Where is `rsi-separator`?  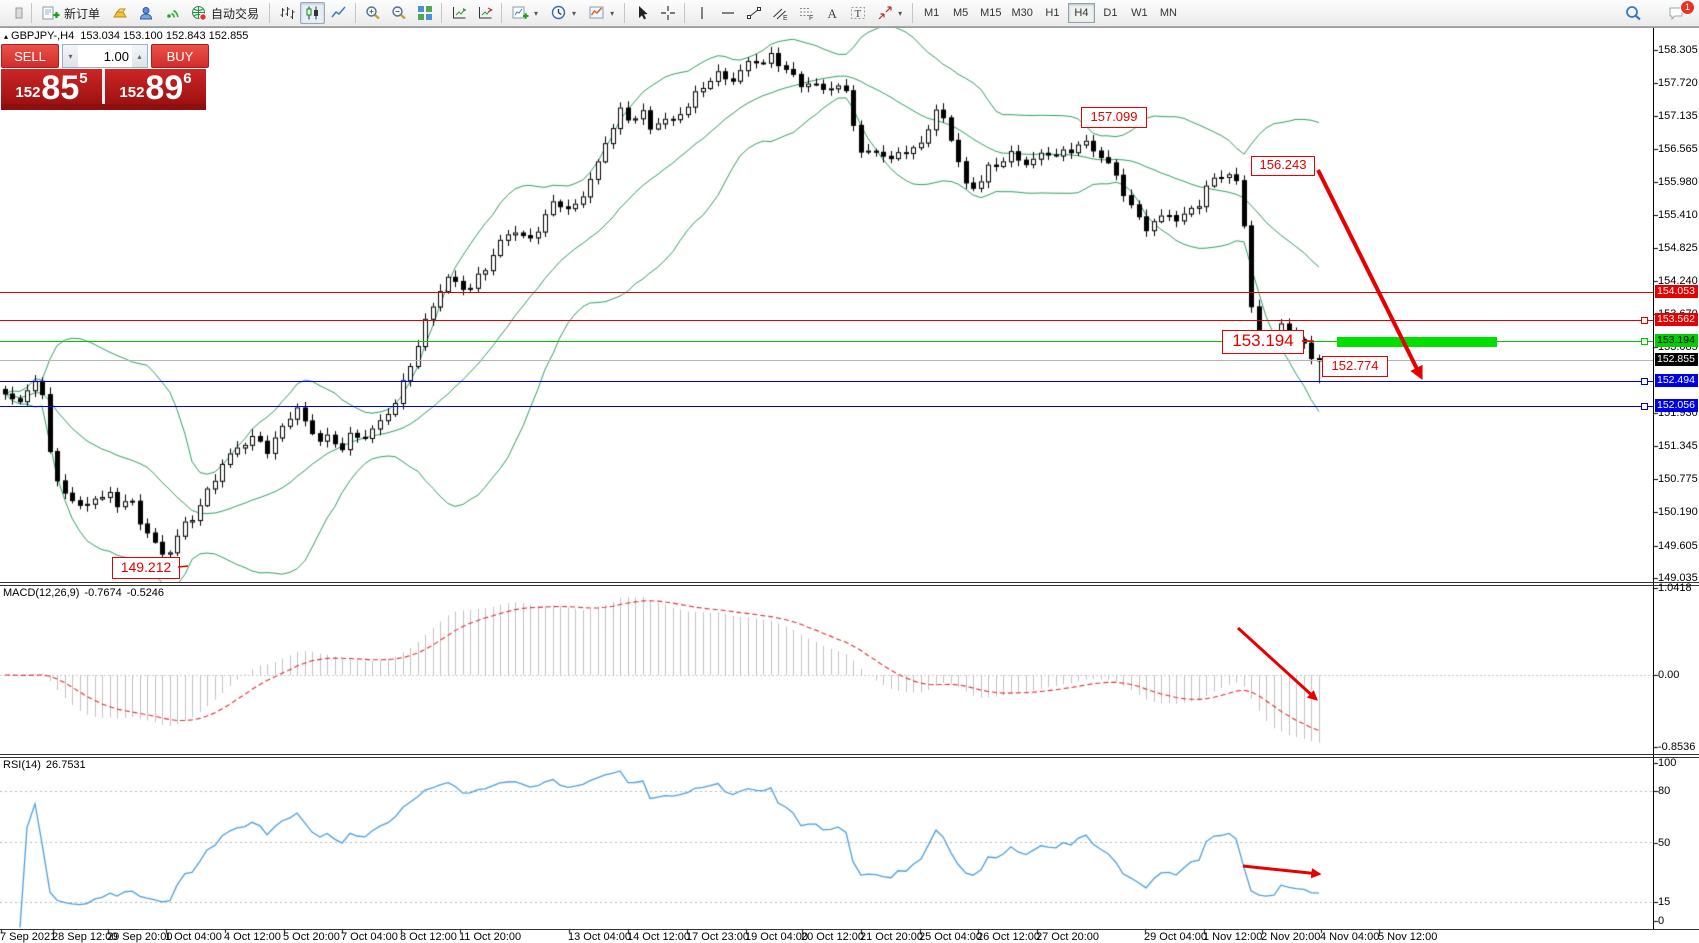 rsi-separator is located at coordinates (849, 754).